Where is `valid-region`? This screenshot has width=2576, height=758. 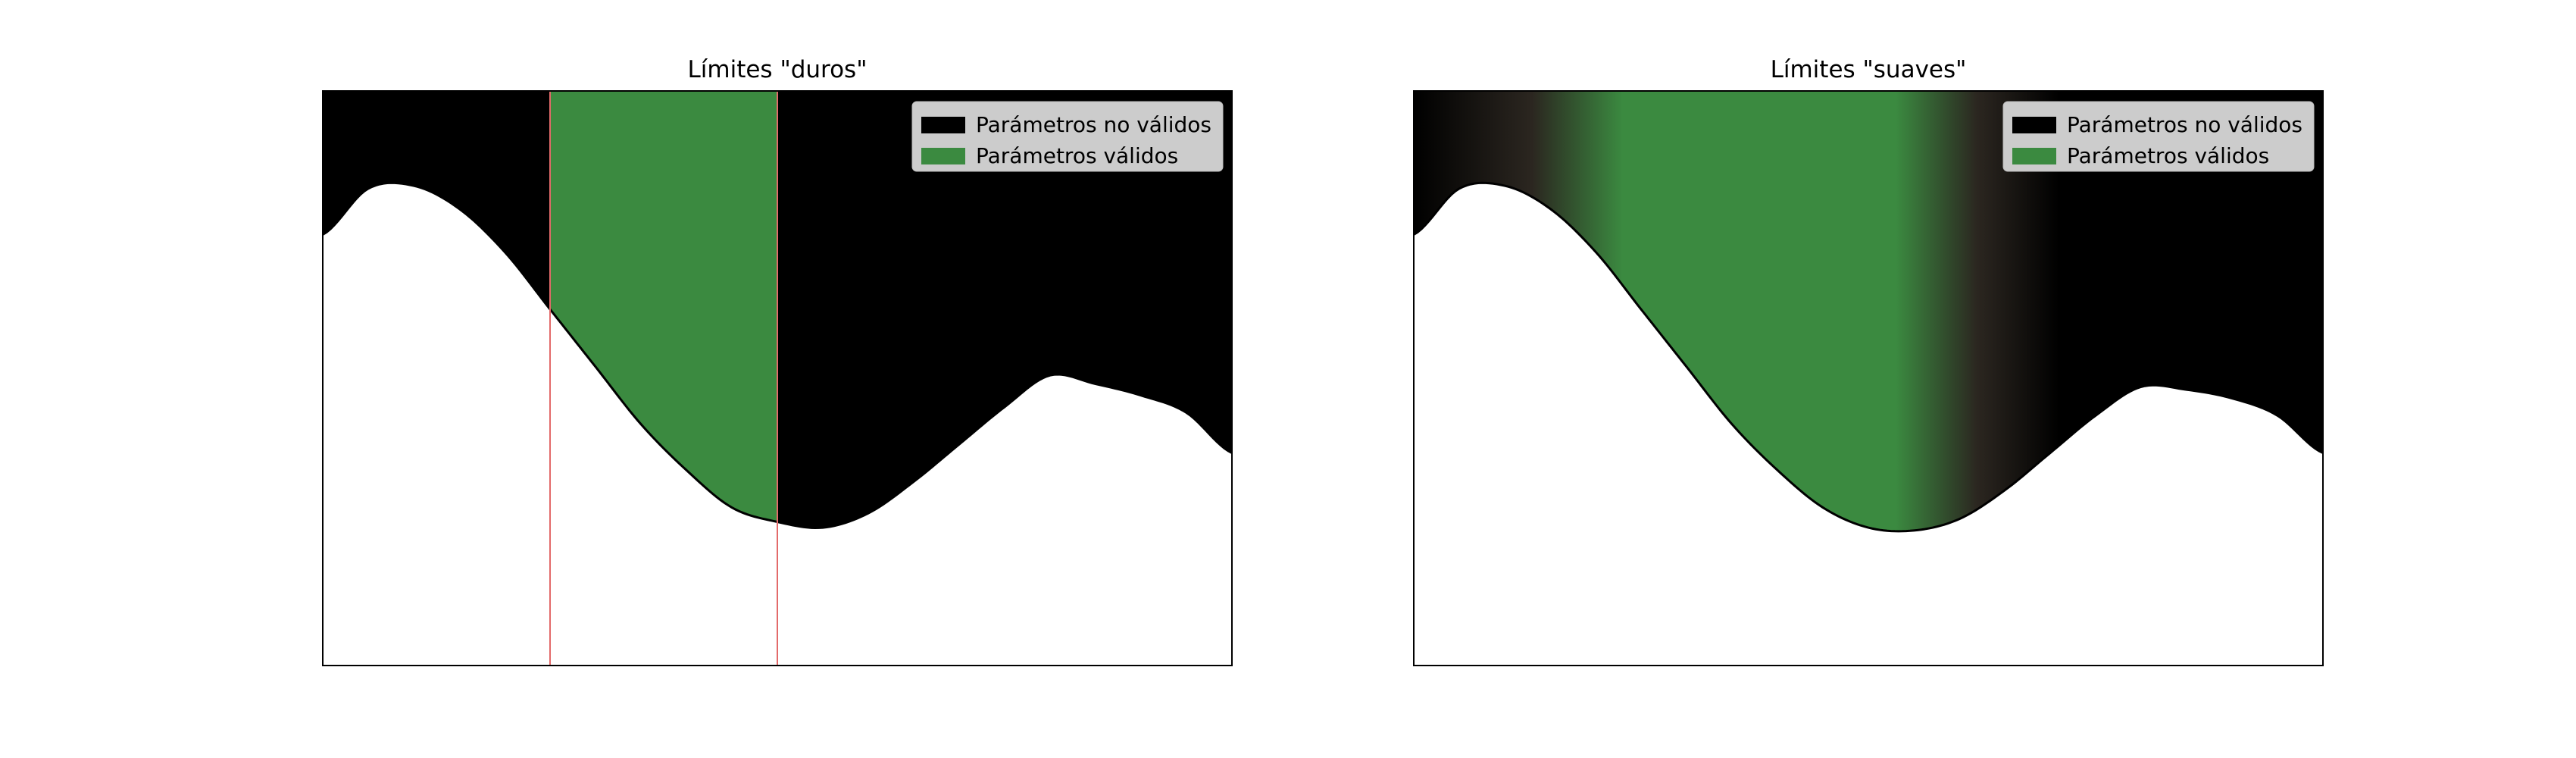 valid-region is located at coordinates (663, 306).